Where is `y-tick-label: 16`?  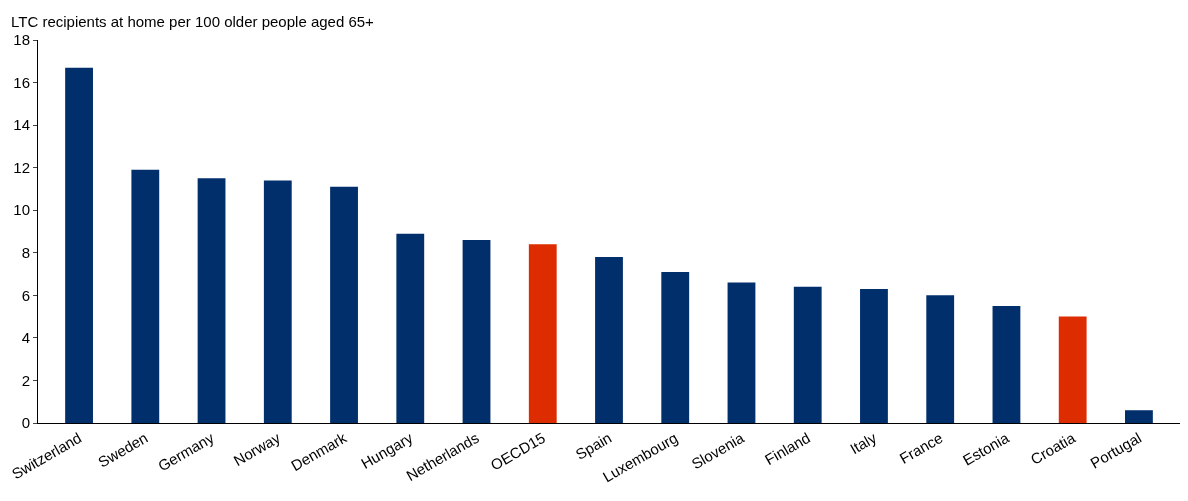
y-tick-label: 16 is located at coordinates (21, 82).